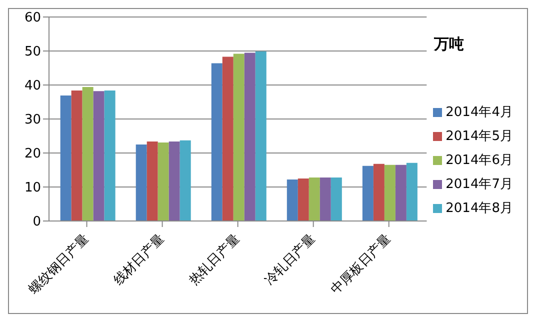 The width and height of the screenshot is (536, 322). I want to click on legend-label: 2014年4月, so click(479, 112).